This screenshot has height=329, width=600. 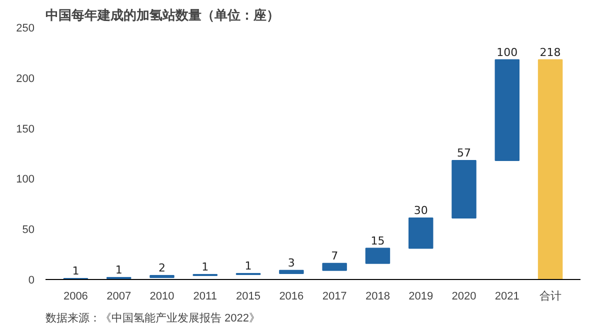 I want to click on y-tick-label: 150, so click(x=25, y=129).